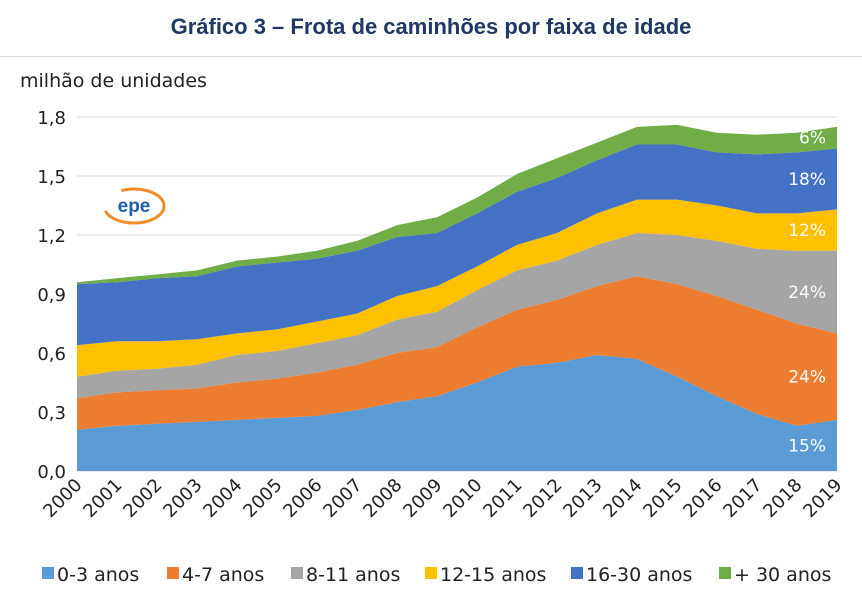 The height and width of the screenshot is (600, 862). What do you see at coordinates (542, 498) in the screenshot?
I see `x-tick-label: 2012` at bounding box center [542, 498].